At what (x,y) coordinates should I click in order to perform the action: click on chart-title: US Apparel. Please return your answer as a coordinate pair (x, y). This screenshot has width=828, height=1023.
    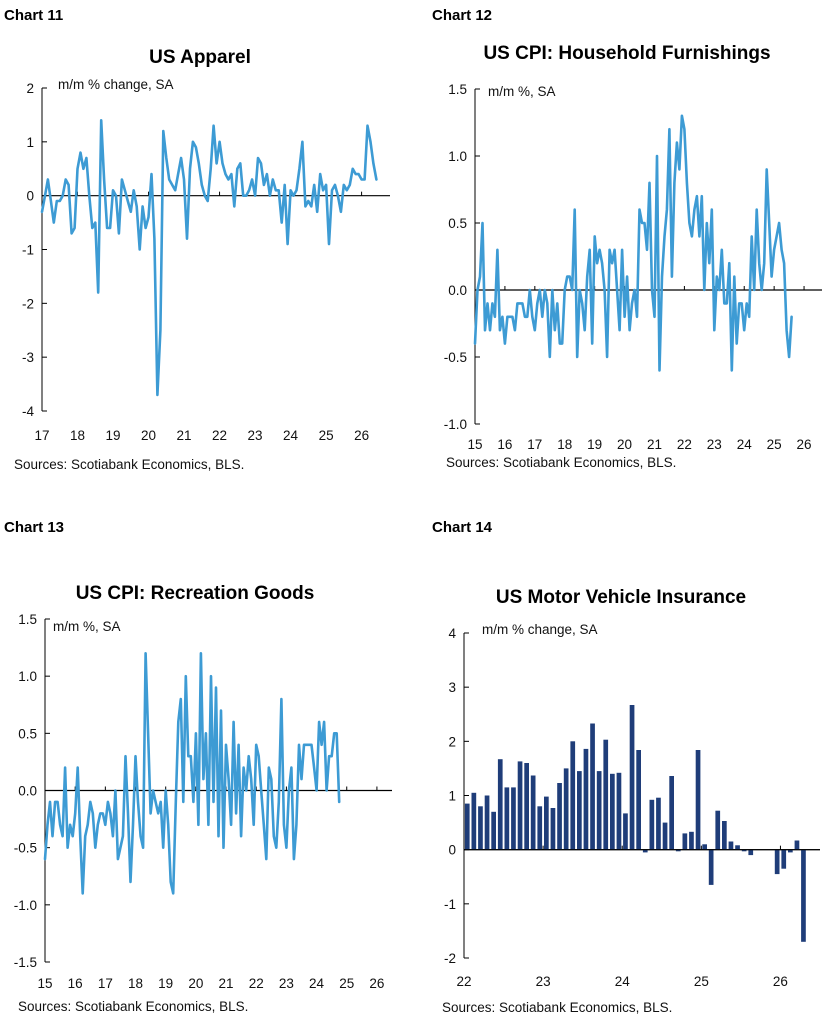
    Looking at the image, I should click on (200, 57).